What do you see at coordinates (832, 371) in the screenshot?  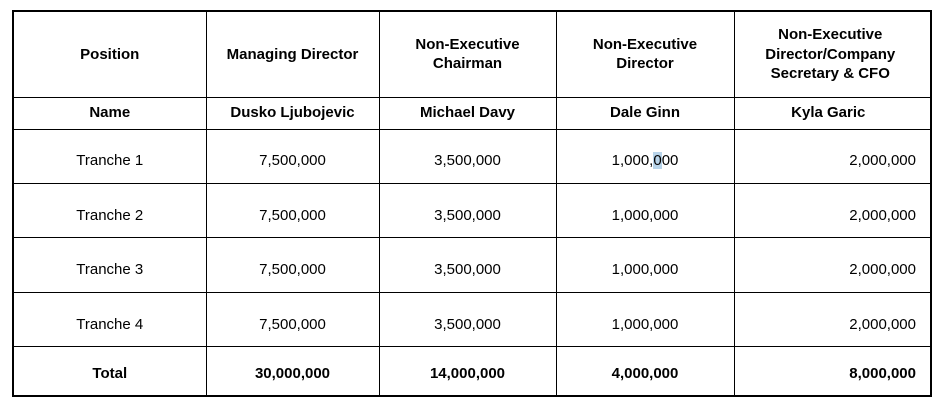 I see `total-cell: 8,000,000` at bounding box center [832, 371].